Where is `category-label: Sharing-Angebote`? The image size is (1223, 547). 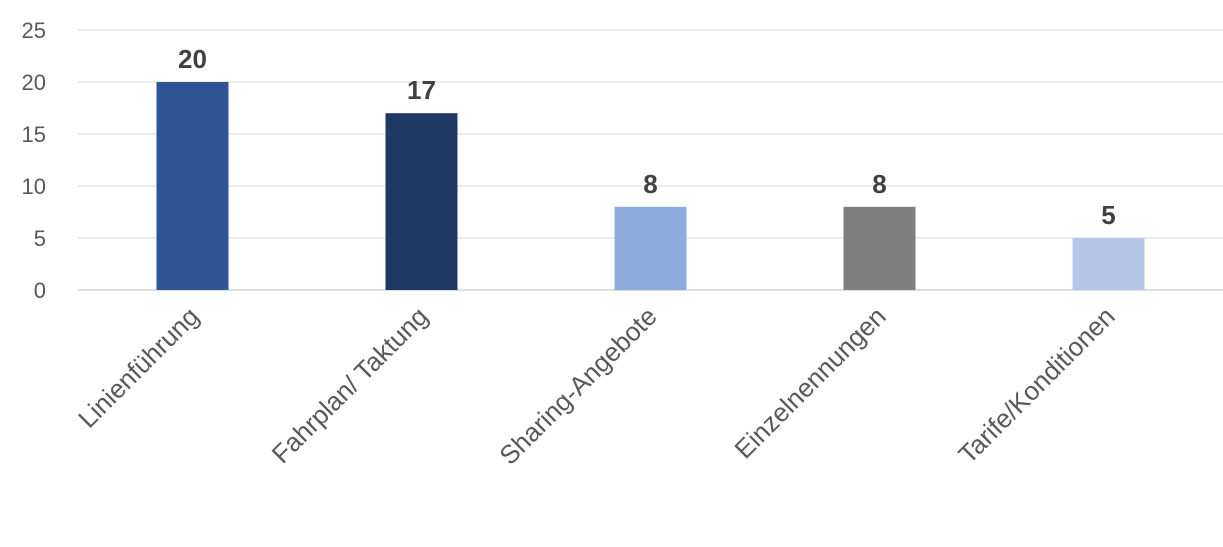
category-label: Sharing-Angebote is located at coordinates (577, 385).